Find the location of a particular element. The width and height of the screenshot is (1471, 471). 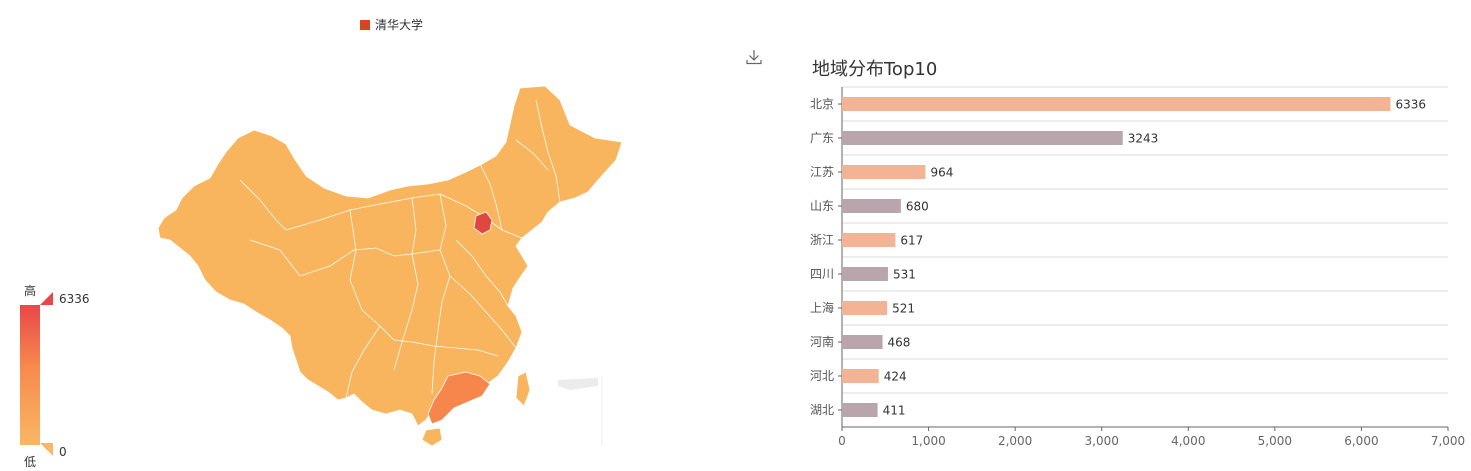

data-label: 424 is located at coordinates (895, 377).